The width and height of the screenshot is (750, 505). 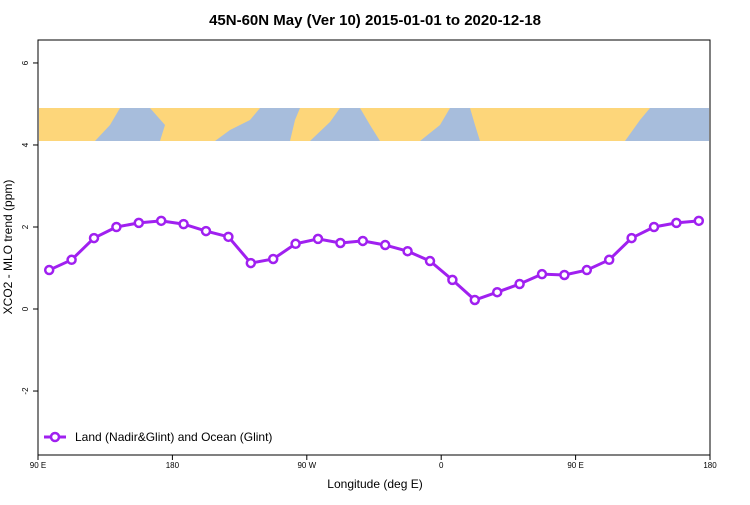 I want to click on x-axis-label: Longitude (deg E), so click(x=374, y=484).